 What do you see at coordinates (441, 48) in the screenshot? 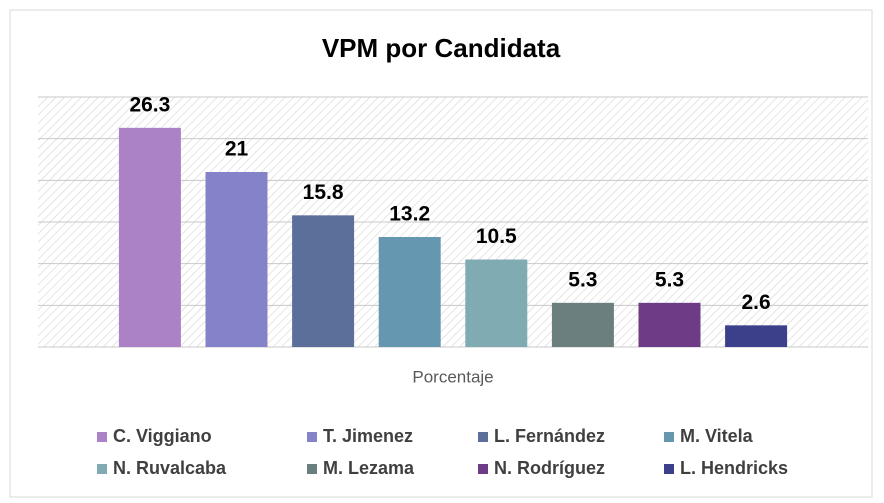
I see `chart-title: VPM por Candidata` at bounding box center [441, 48].